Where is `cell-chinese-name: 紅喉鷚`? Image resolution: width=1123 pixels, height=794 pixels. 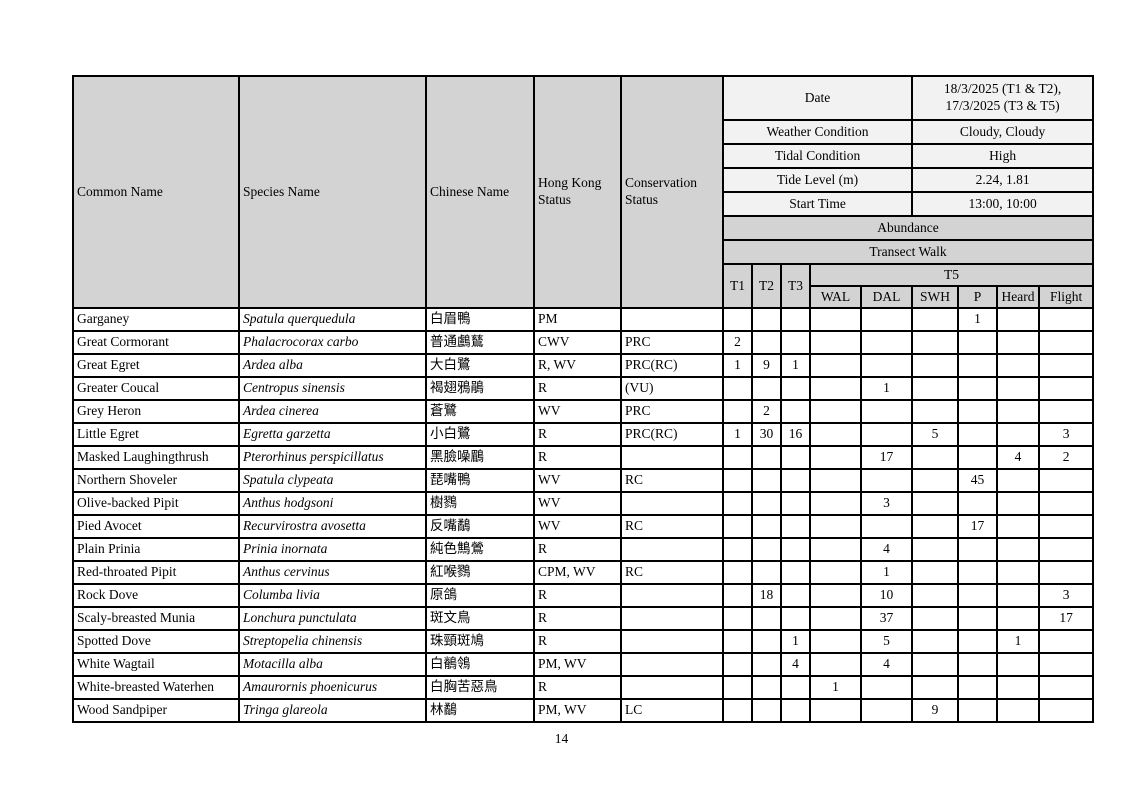 cell-chinese-name: 紅喉鷚 is located at coordinates (480, 572).